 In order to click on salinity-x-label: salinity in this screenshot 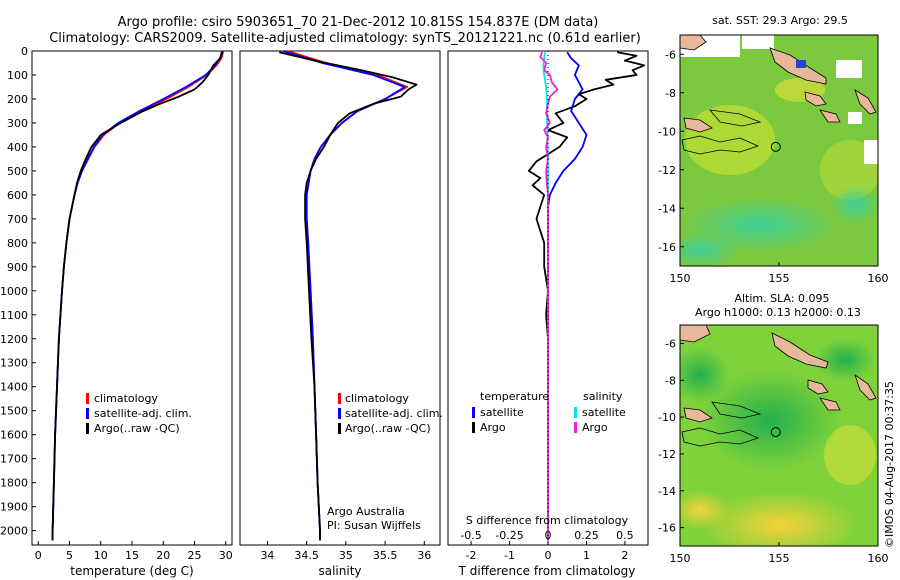, I will do `click(339, 571)`.